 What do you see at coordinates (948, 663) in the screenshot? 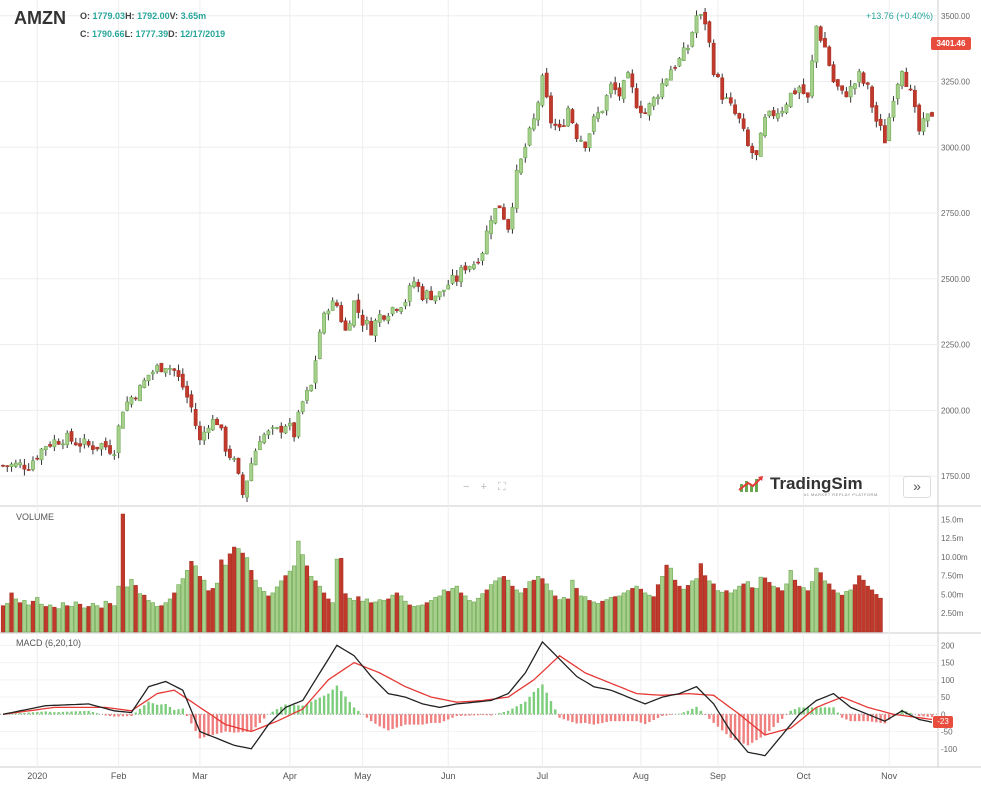
I see `macd-tick-label: 150` at bounding box center [948, 663].